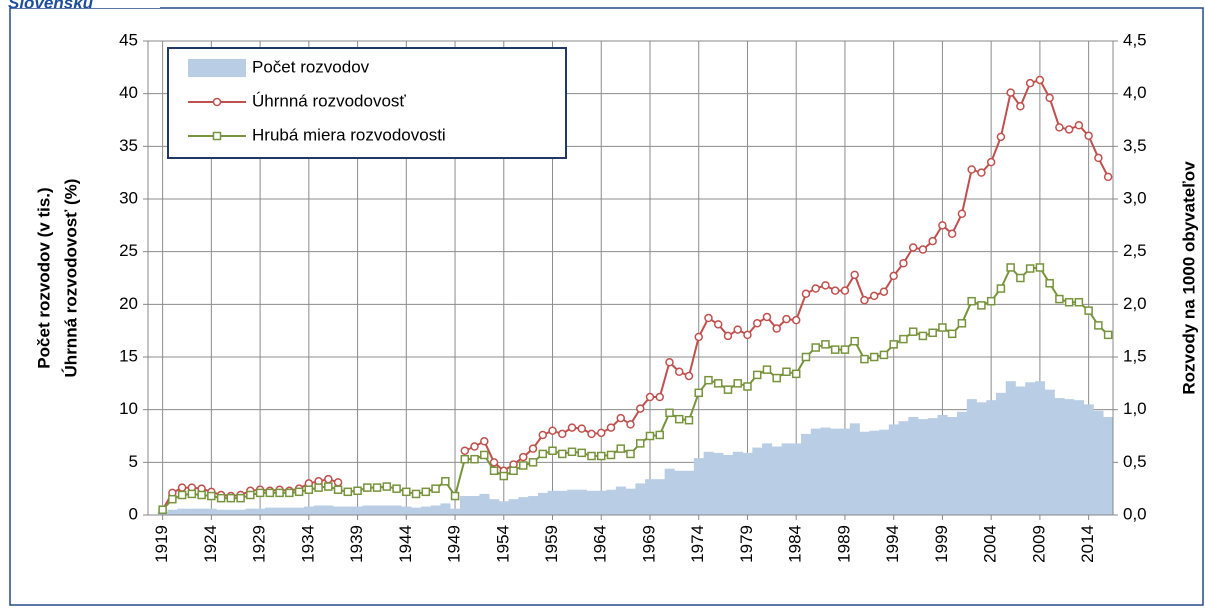 The width and height of the screenshot is (1205, 612). I want to click on y2-tick-label: 4,5, so click(1135, 39).